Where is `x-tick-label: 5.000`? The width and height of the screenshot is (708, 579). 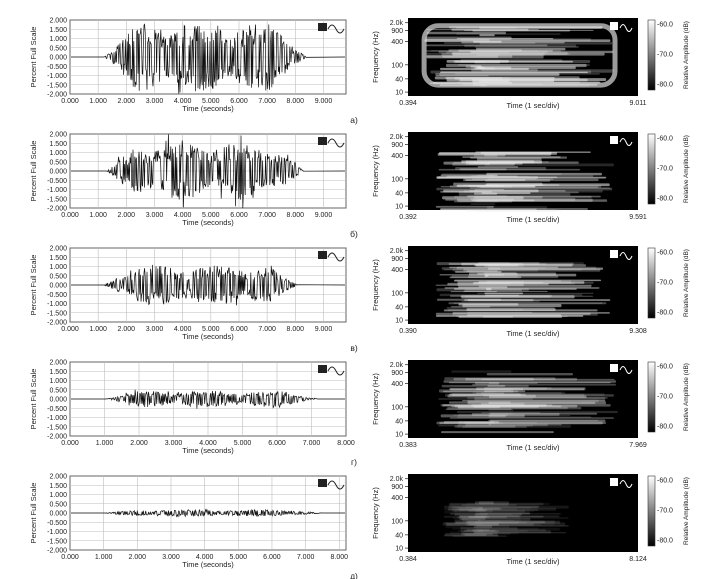 x-tick-label: 5.000 is located at coordinates (211, 101).